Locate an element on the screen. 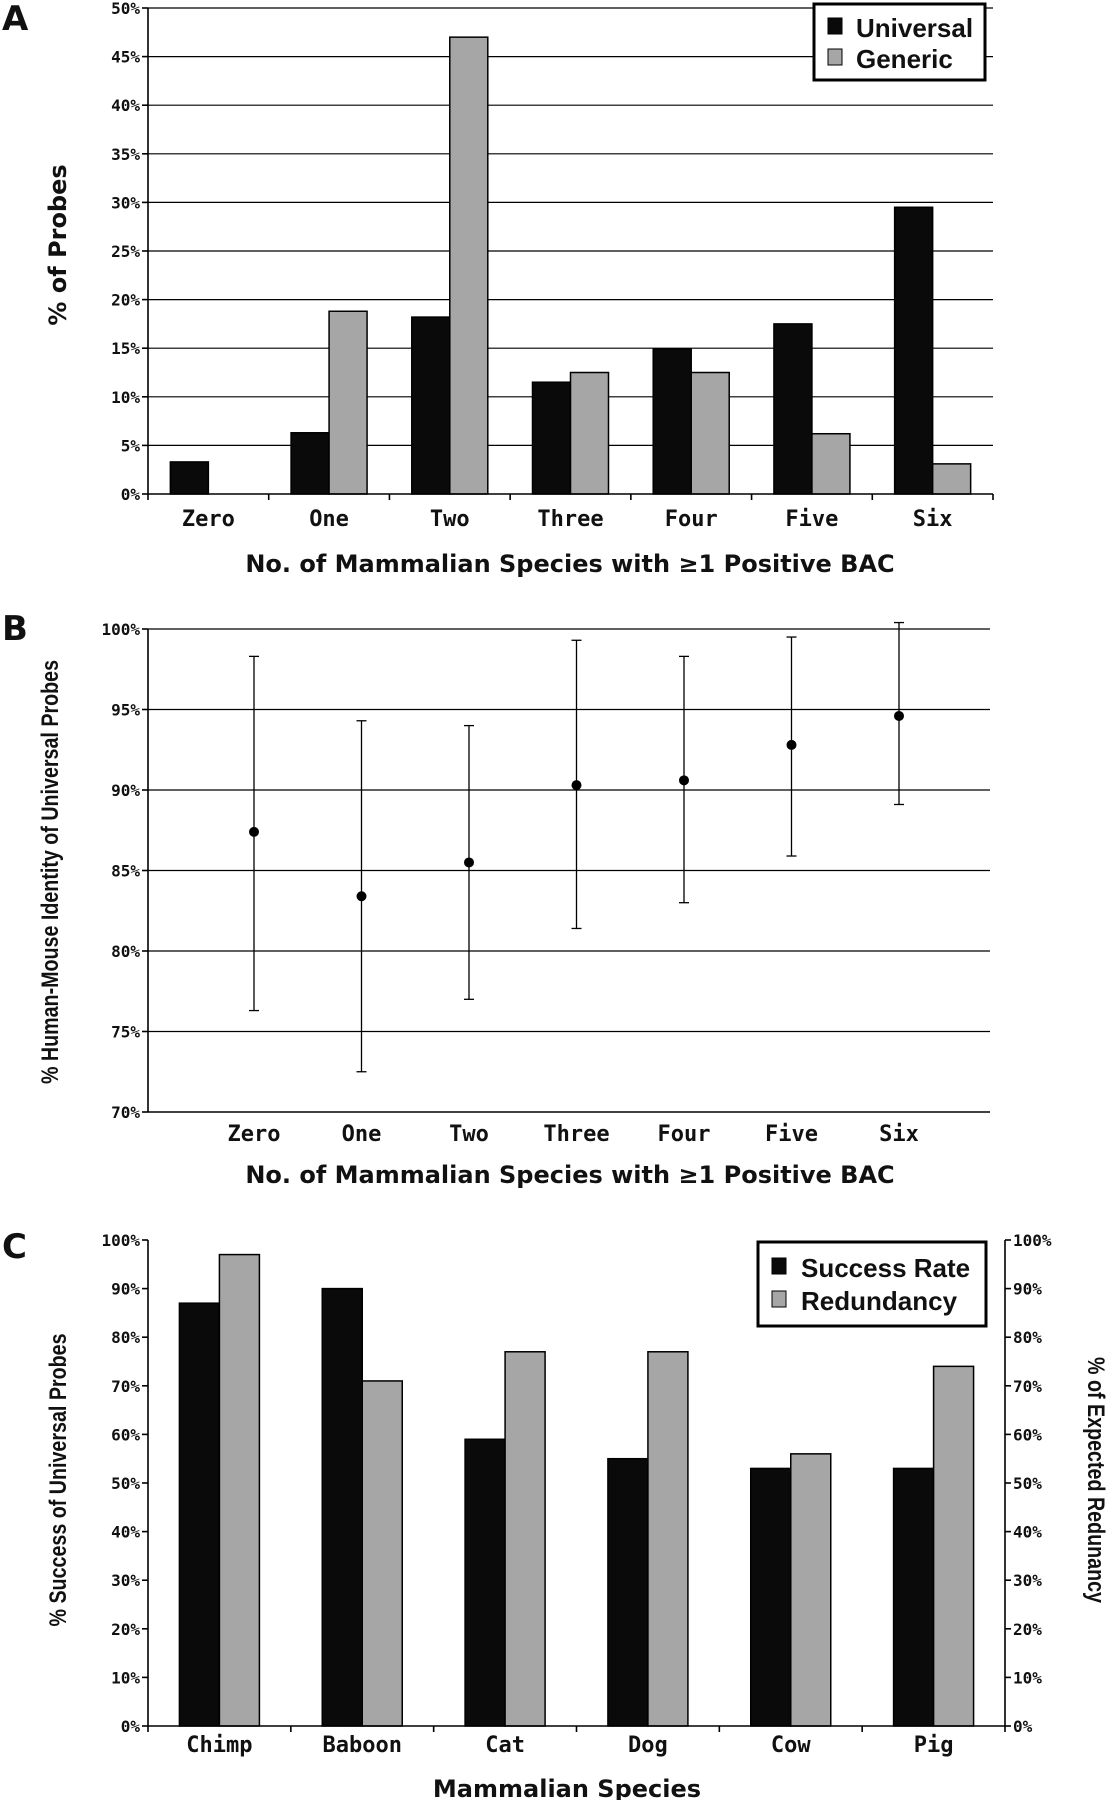  bar-redundancy-cat is located at coordinates (525, 1539).